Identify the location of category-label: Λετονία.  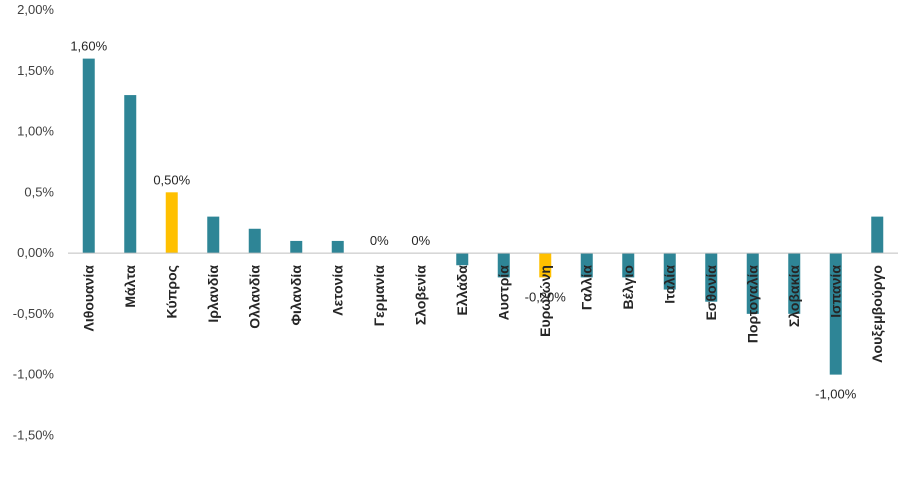
(338, 290).